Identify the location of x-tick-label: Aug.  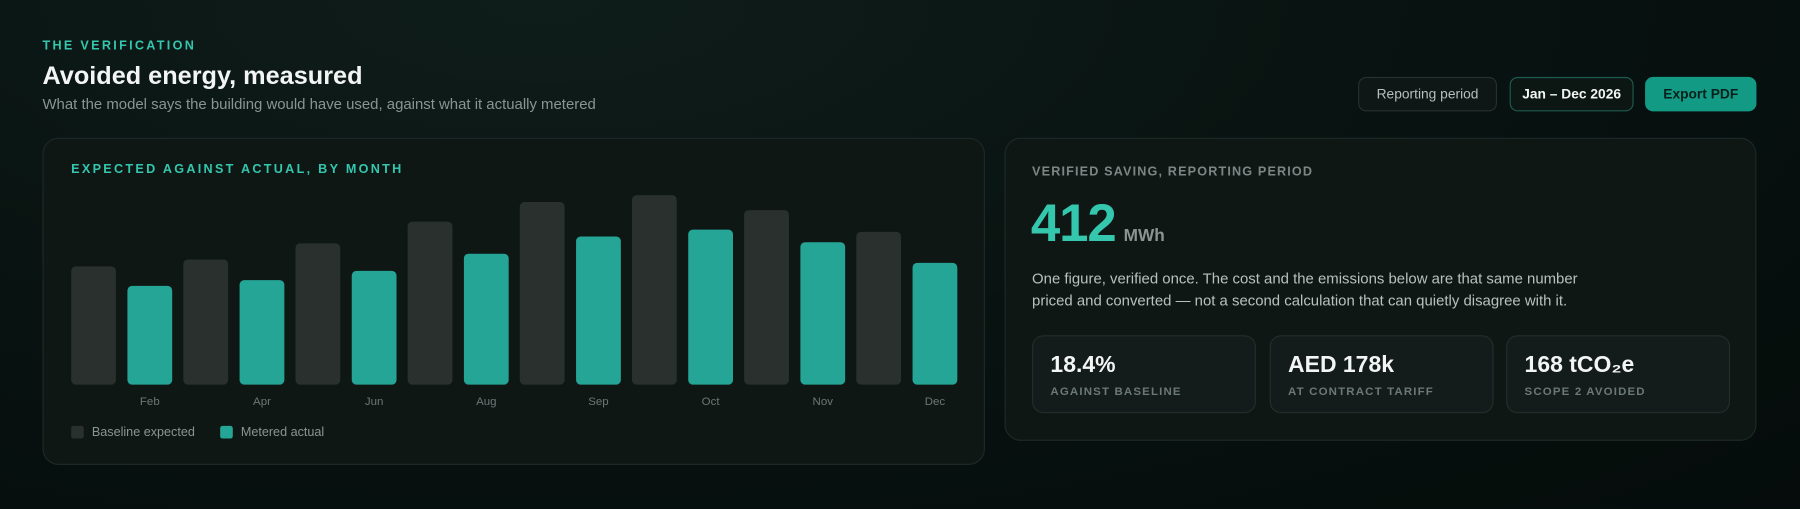
(486, 402).